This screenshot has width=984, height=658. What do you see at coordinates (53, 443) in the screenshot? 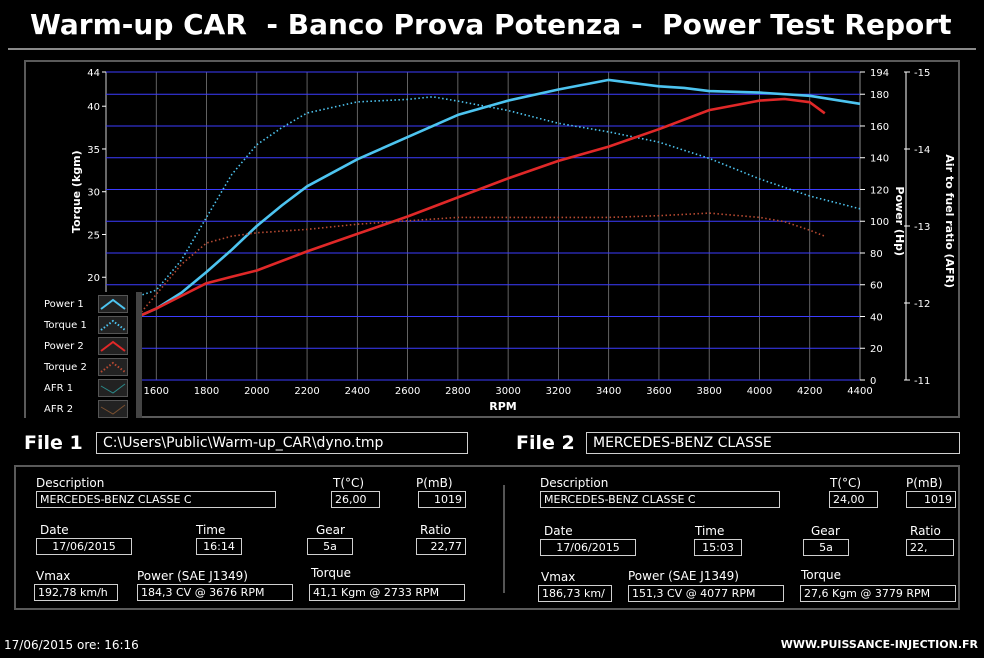
I see `file1-label: File 1` at bounding box center [53, 443].